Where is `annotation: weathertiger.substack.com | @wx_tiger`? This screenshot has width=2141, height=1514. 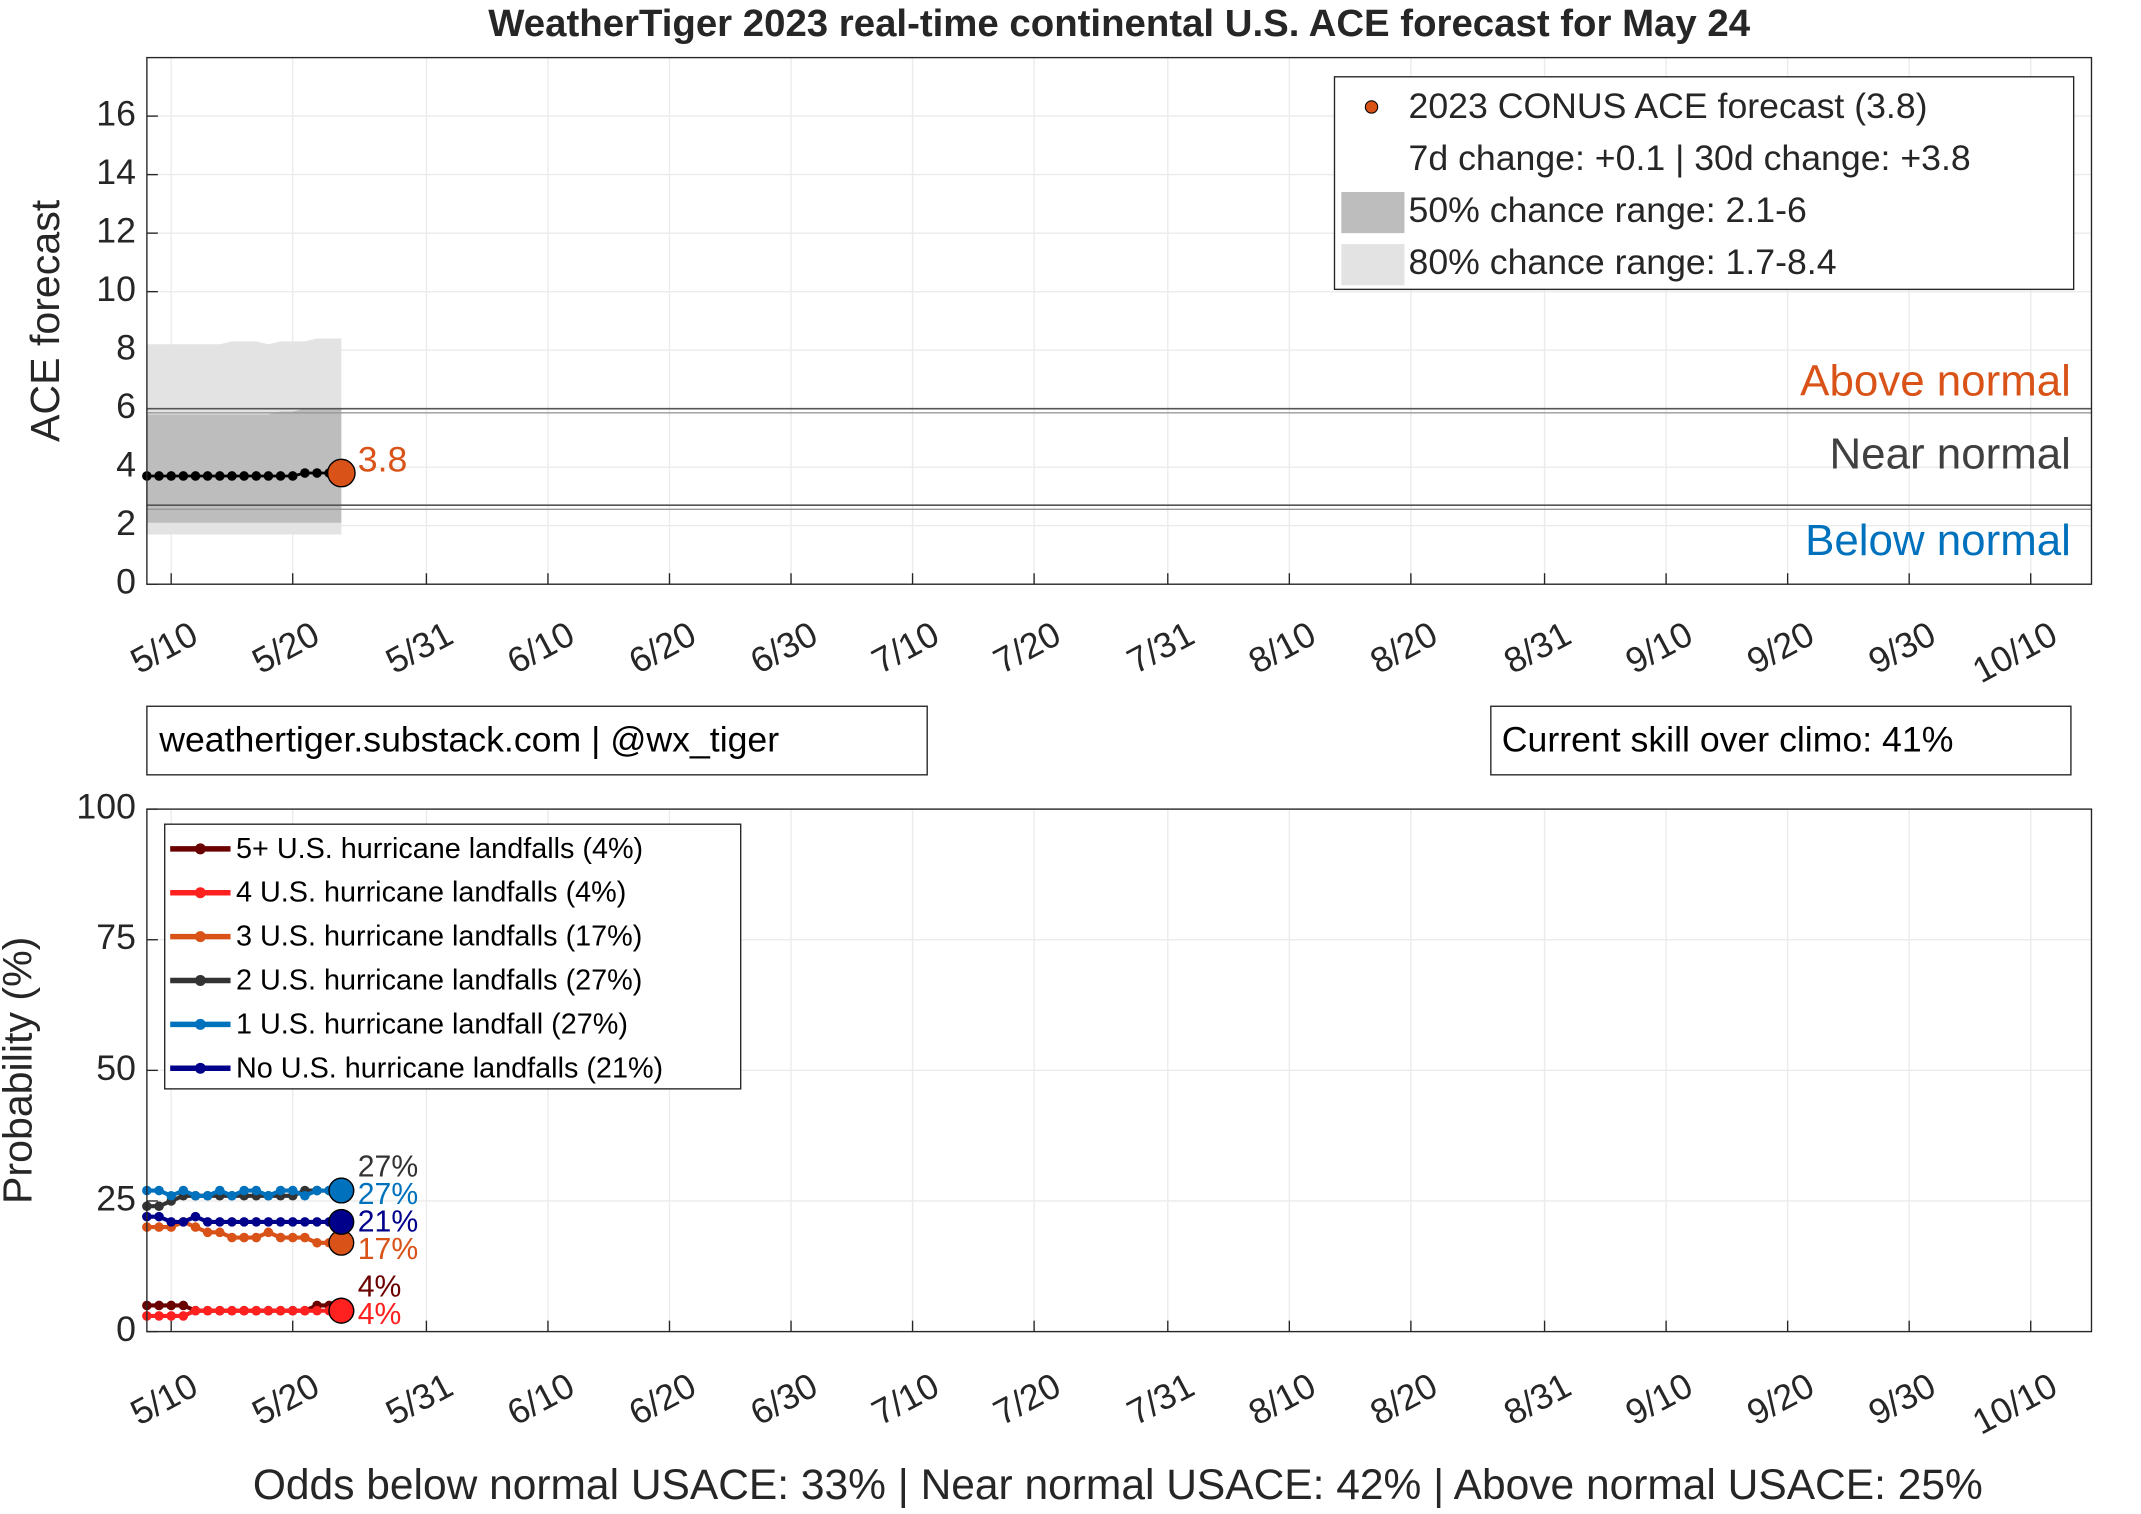
annotation: weathertiger.substack.com | @wx_tiger is located at coordinates (468, 739).